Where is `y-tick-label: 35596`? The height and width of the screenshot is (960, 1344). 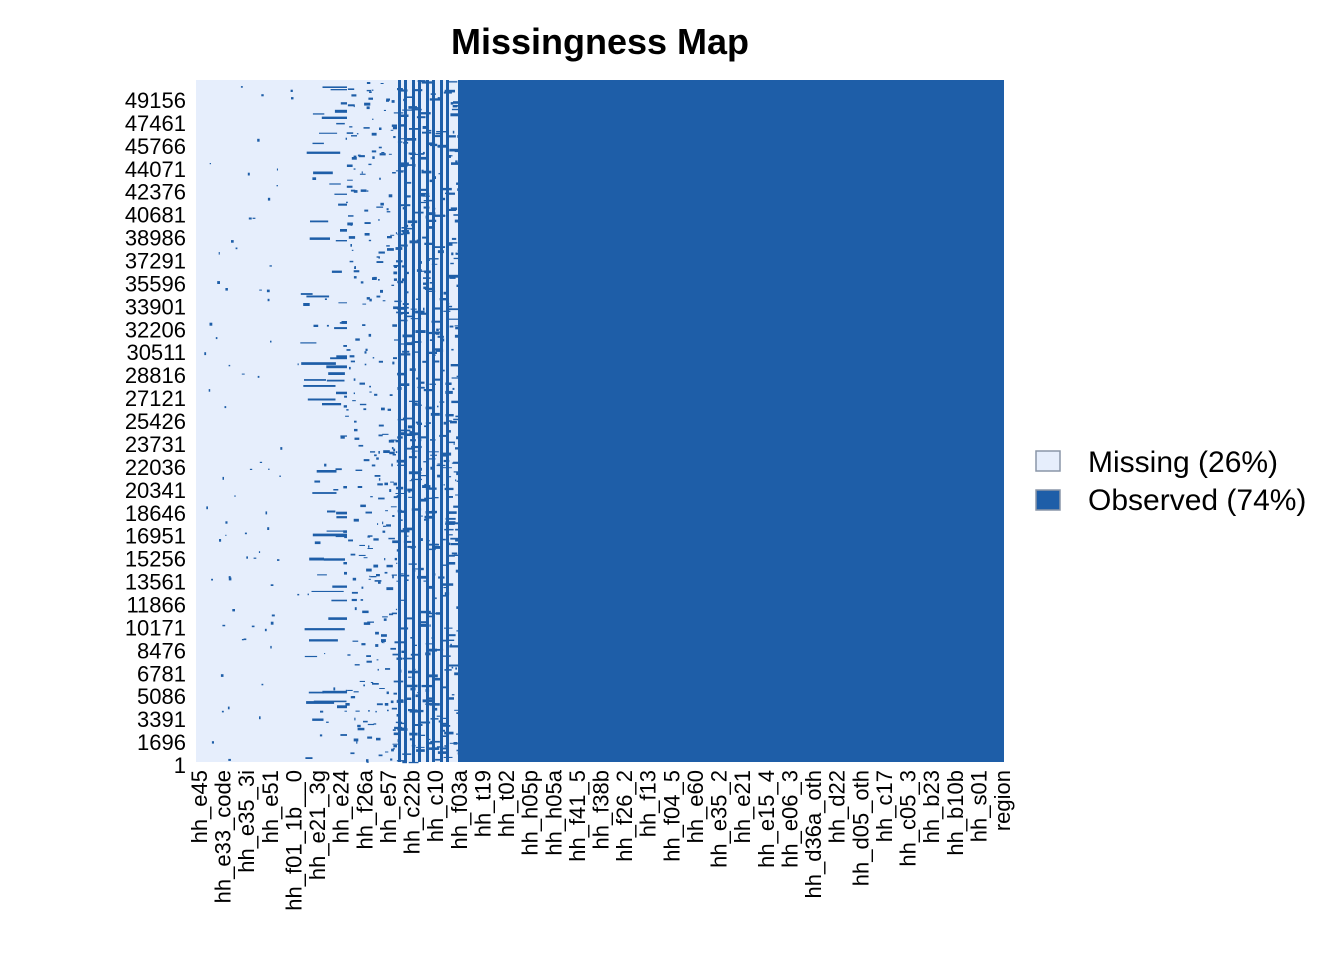 y-tick-label: 35596 is located at coordinates (155, 283).